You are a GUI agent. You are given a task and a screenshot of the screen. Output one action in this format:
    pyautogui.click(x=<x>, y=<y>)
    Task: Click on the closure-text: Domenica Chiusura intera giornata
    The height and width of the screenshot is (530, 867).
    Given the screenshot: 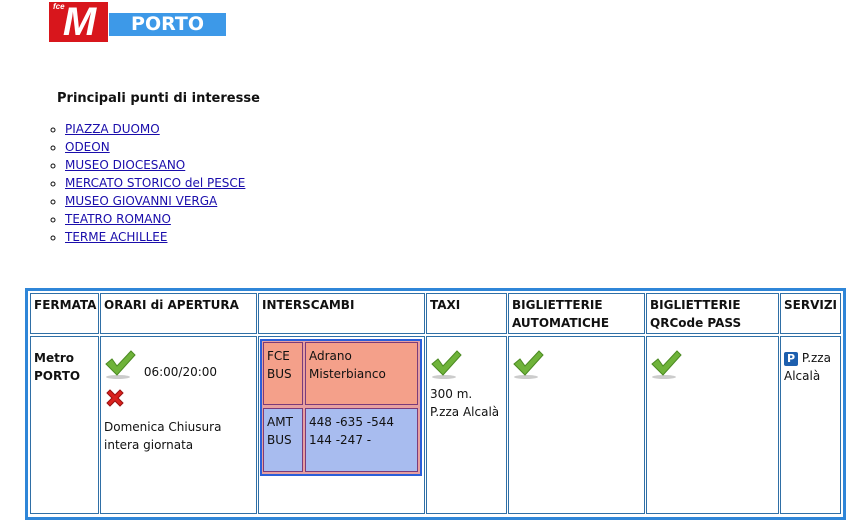 What is the action you would take?
    pyautogui.click(x=163, y=436)
    